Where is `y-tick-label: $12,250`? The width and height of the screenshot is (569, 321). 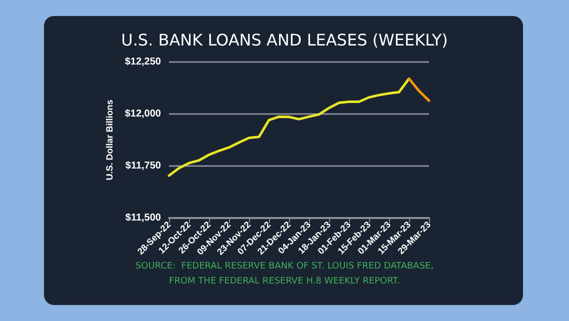 y-tick-label: $12,250 is located at coordinates (143, 62).